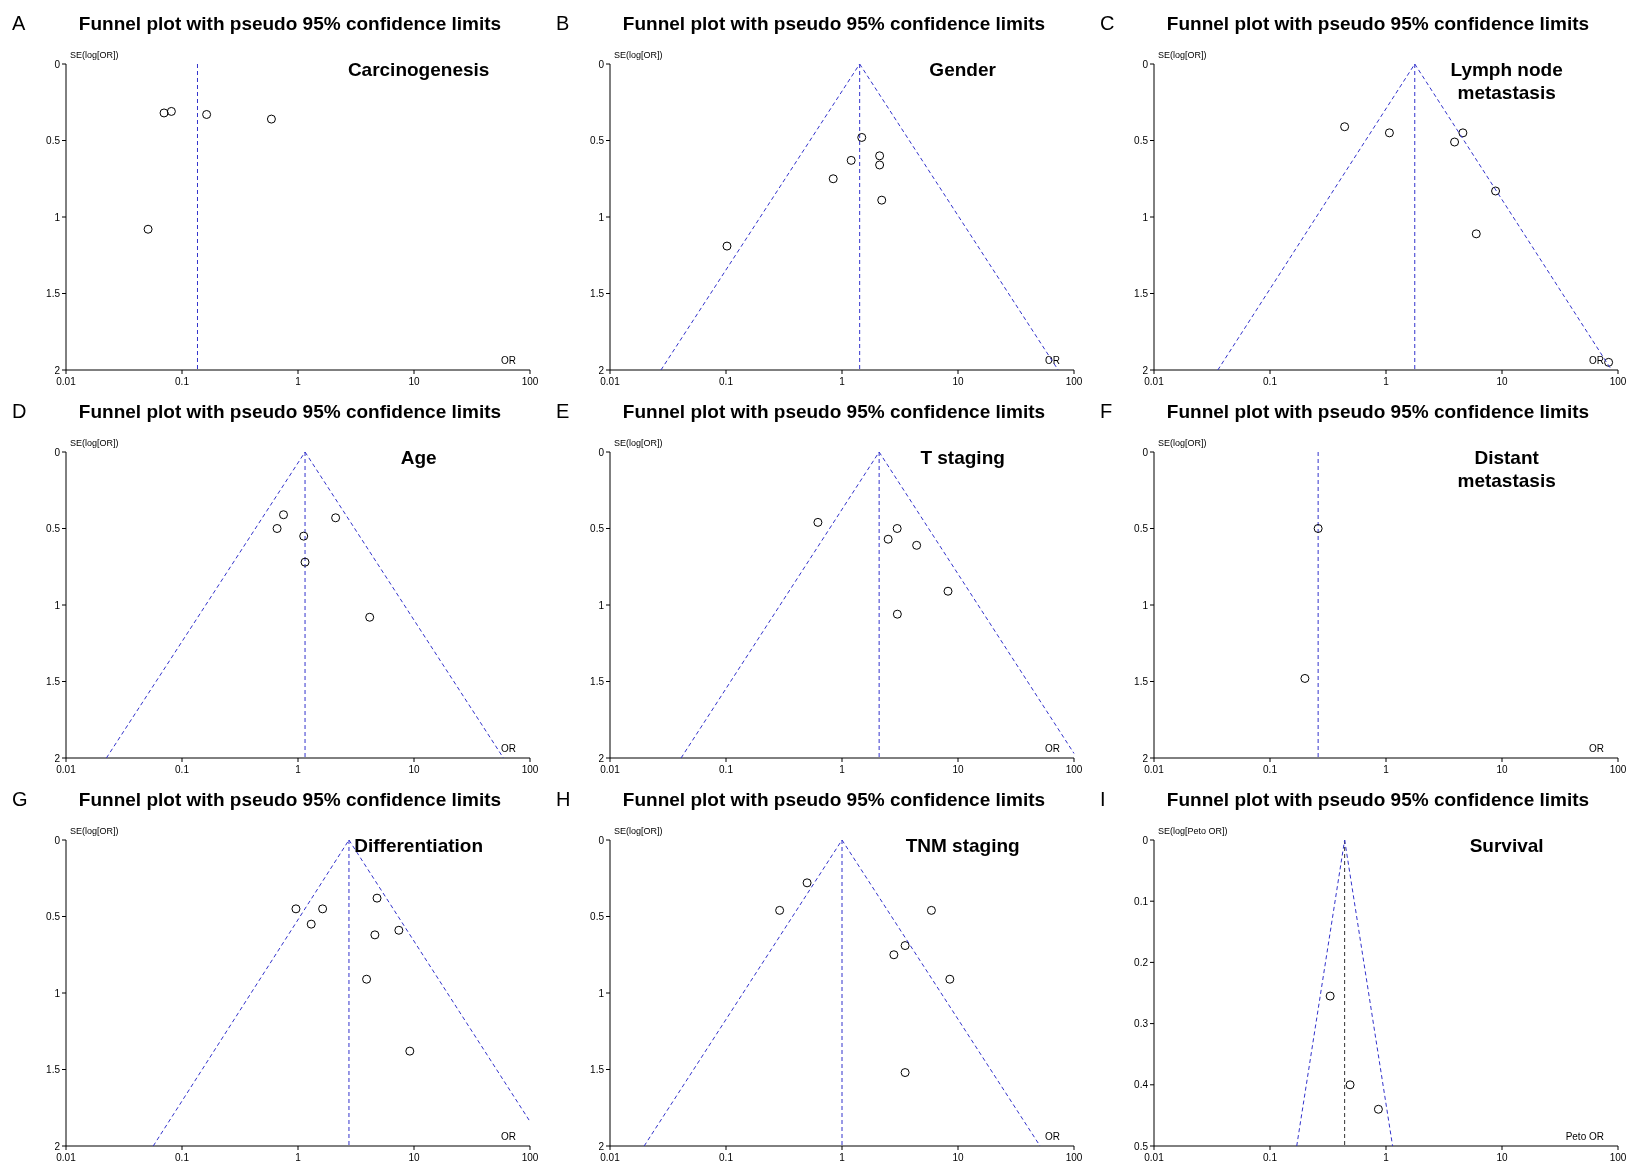 This screenshot has height=1171, width=1648. What do you see at coordinates (563, 23) in the screenshot?
I see `text: B` at bounding box center [563, 23].